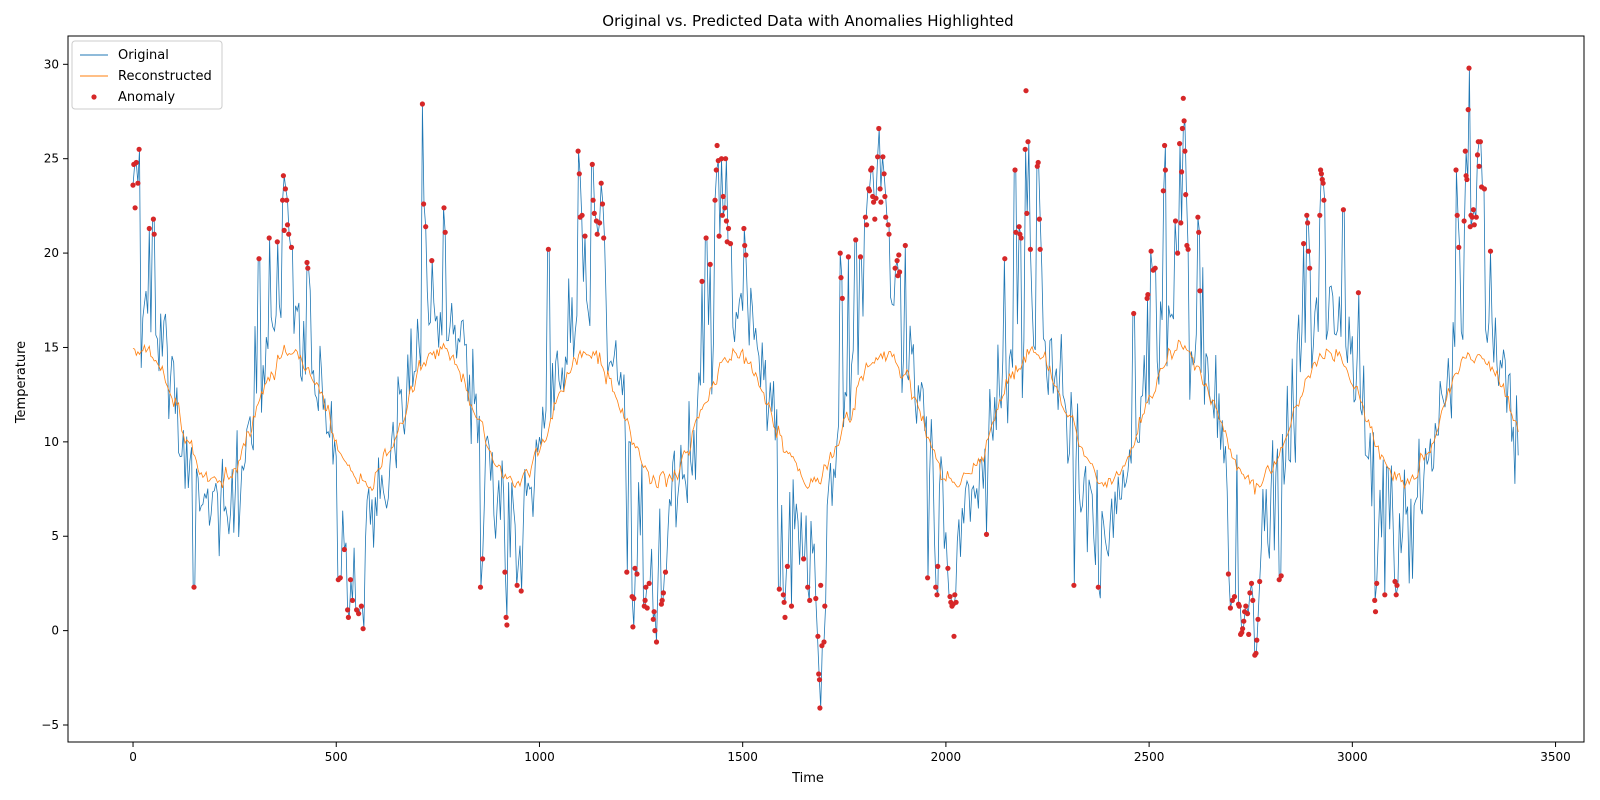 The height and width of the screenshot is (800, 1600). What do you see at coordinates (51, 442) in the screenshot?
I see `y-tick-label: 10` at bounding box center [51, 442].